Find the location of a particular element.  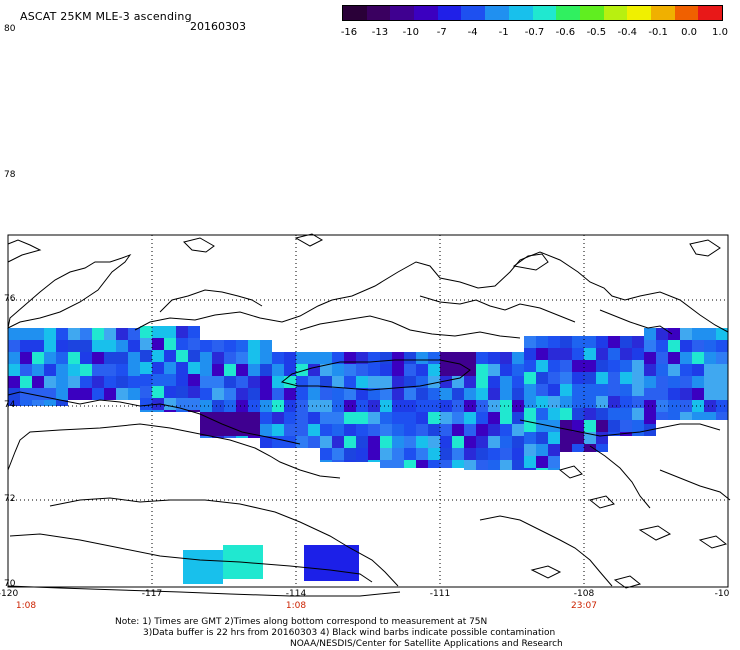

colorbar-tick-label: -13 is located at coordinates (380, 32).